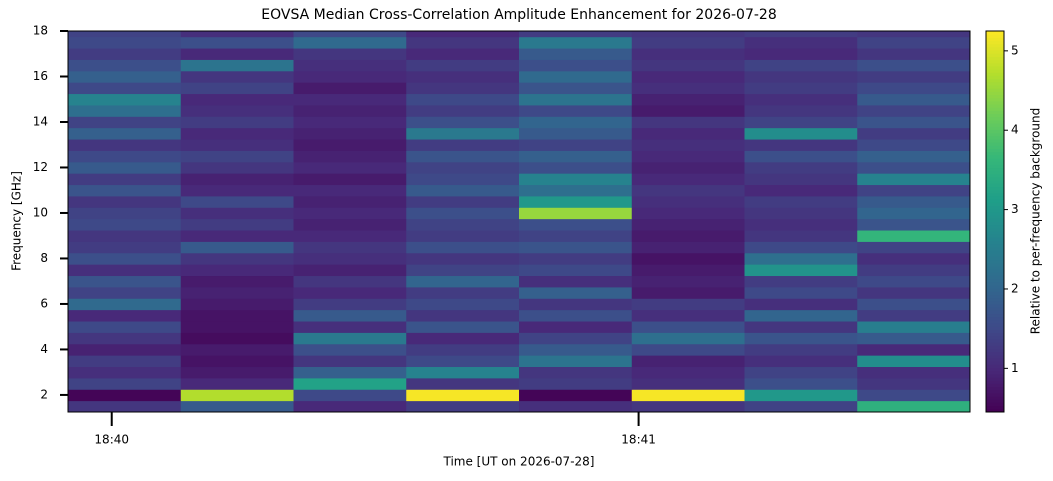  What do you see at coordinates (1036, 221) in the screenshot?
I see `colorbar-label: Relative to per-frequency background` at bounding box center [1036, 221].